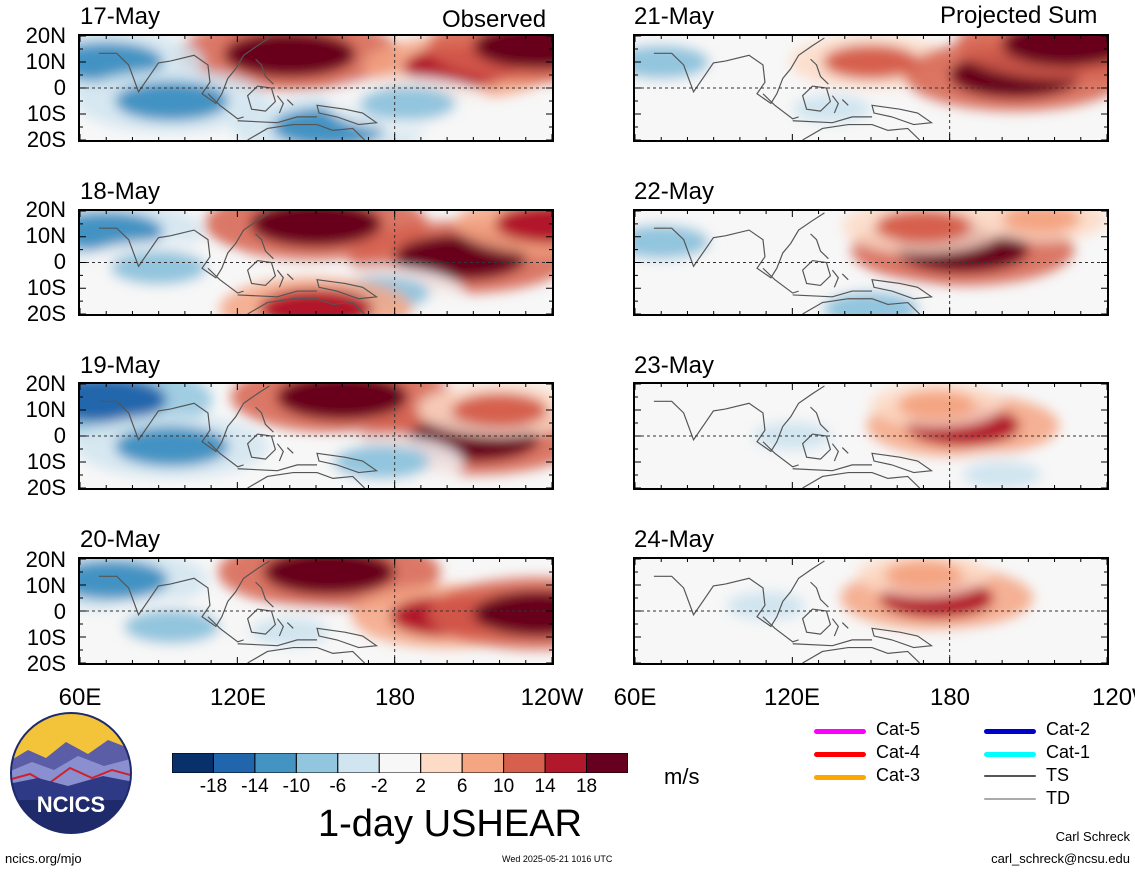 Image resolution: width=1135 pixels, height=872 pixels. Describe the element at coordinates (504, 786) in the screenshot. I see `colorbar-tick-label: 10` at that location.